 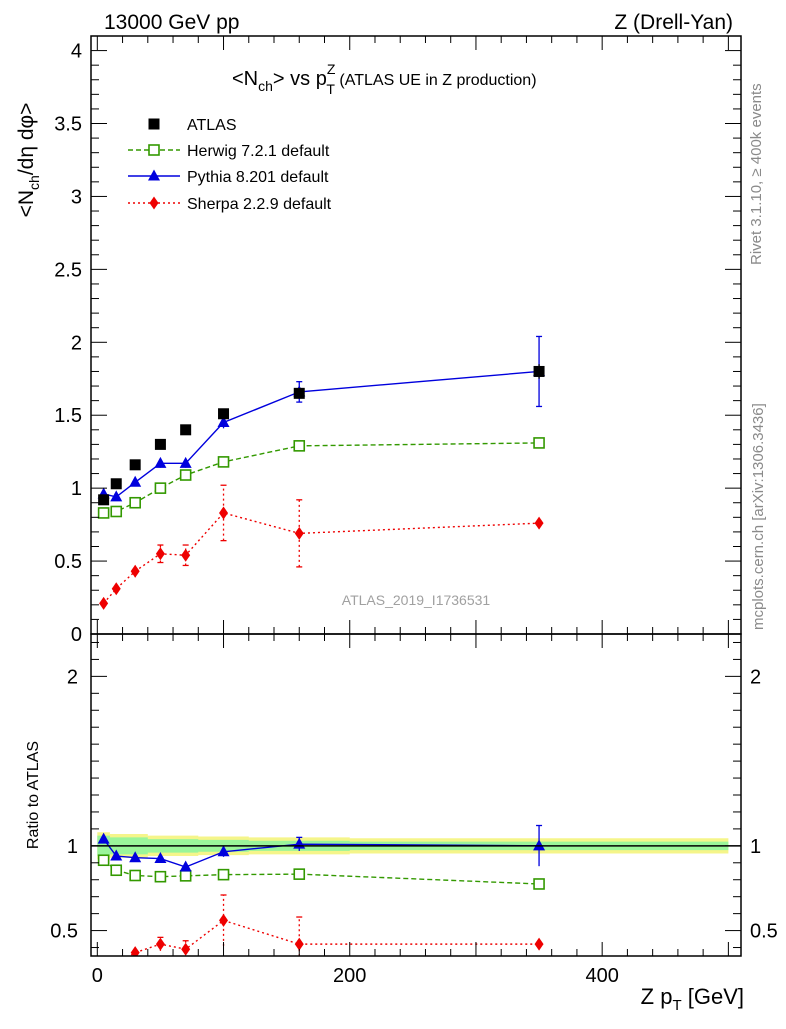 I want to click on ratio-y-tick-label-left: 0.5, so click(x=64, y=932).